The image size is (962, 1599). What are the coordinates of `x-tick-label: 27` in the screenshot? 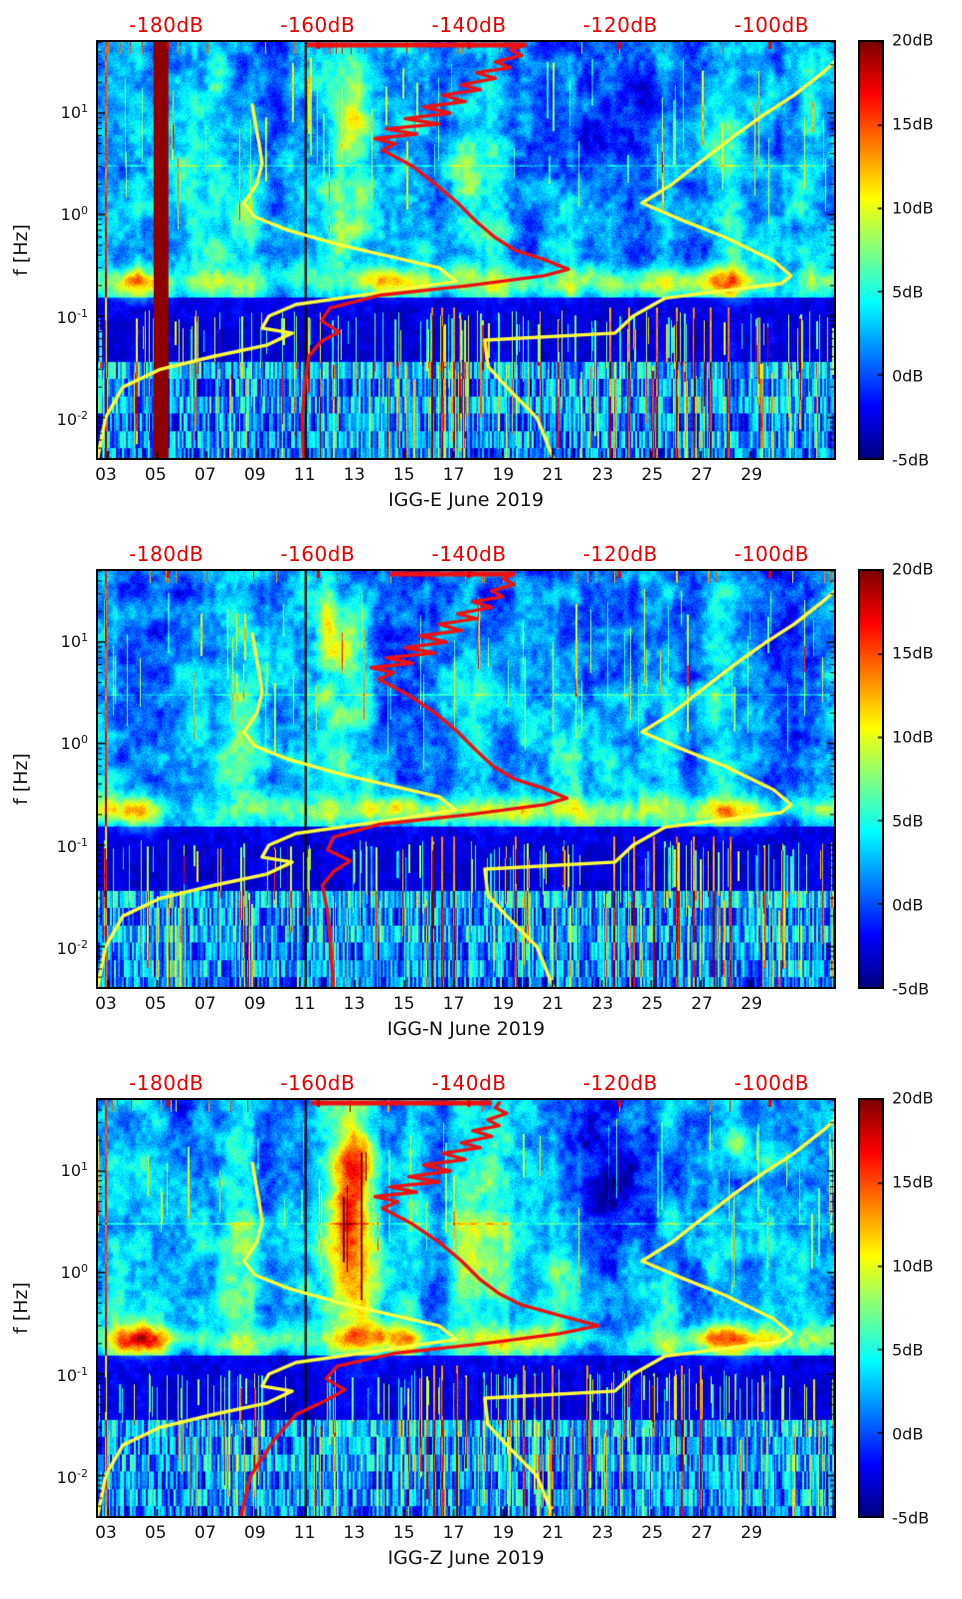 It's located at (702, 475).